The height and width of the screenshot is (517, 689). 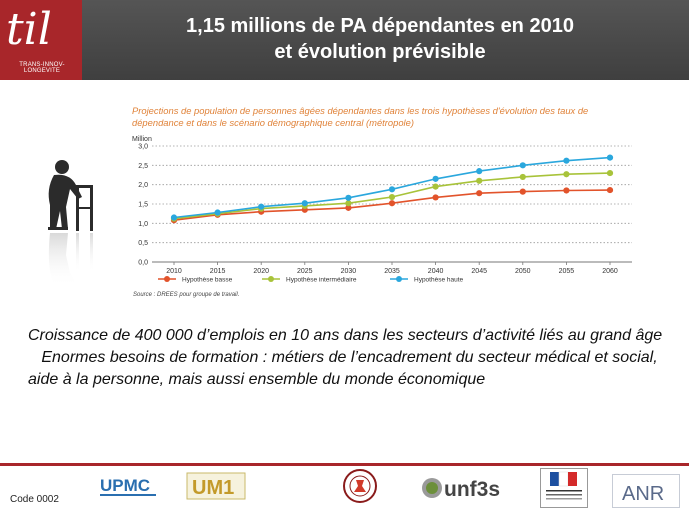 I want to click on y-tick-label: 1,0, so click(x=143, y=224).